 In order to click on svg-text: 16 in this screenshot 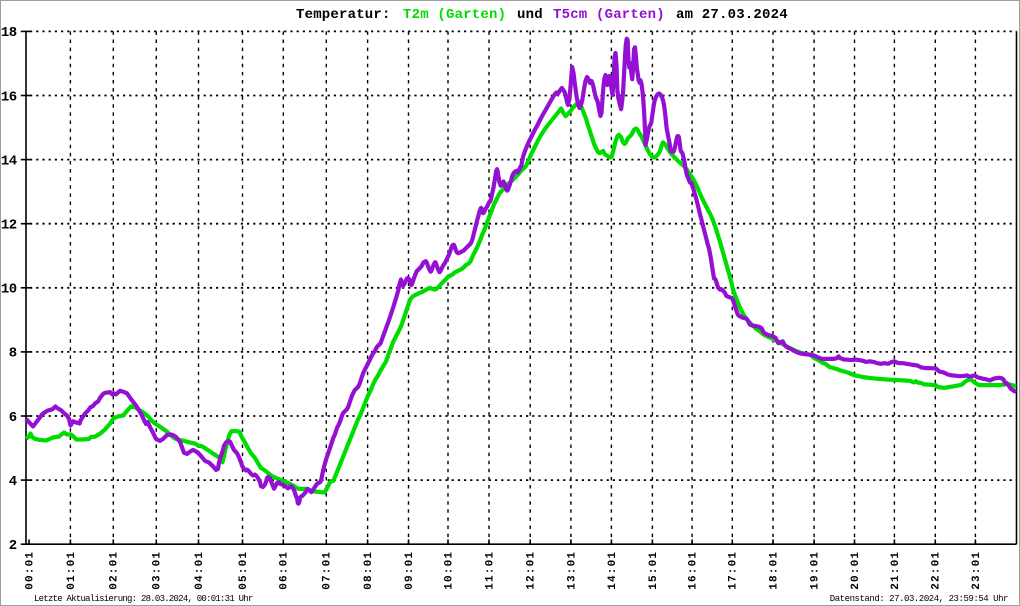, I will do `click(9, 97)`.